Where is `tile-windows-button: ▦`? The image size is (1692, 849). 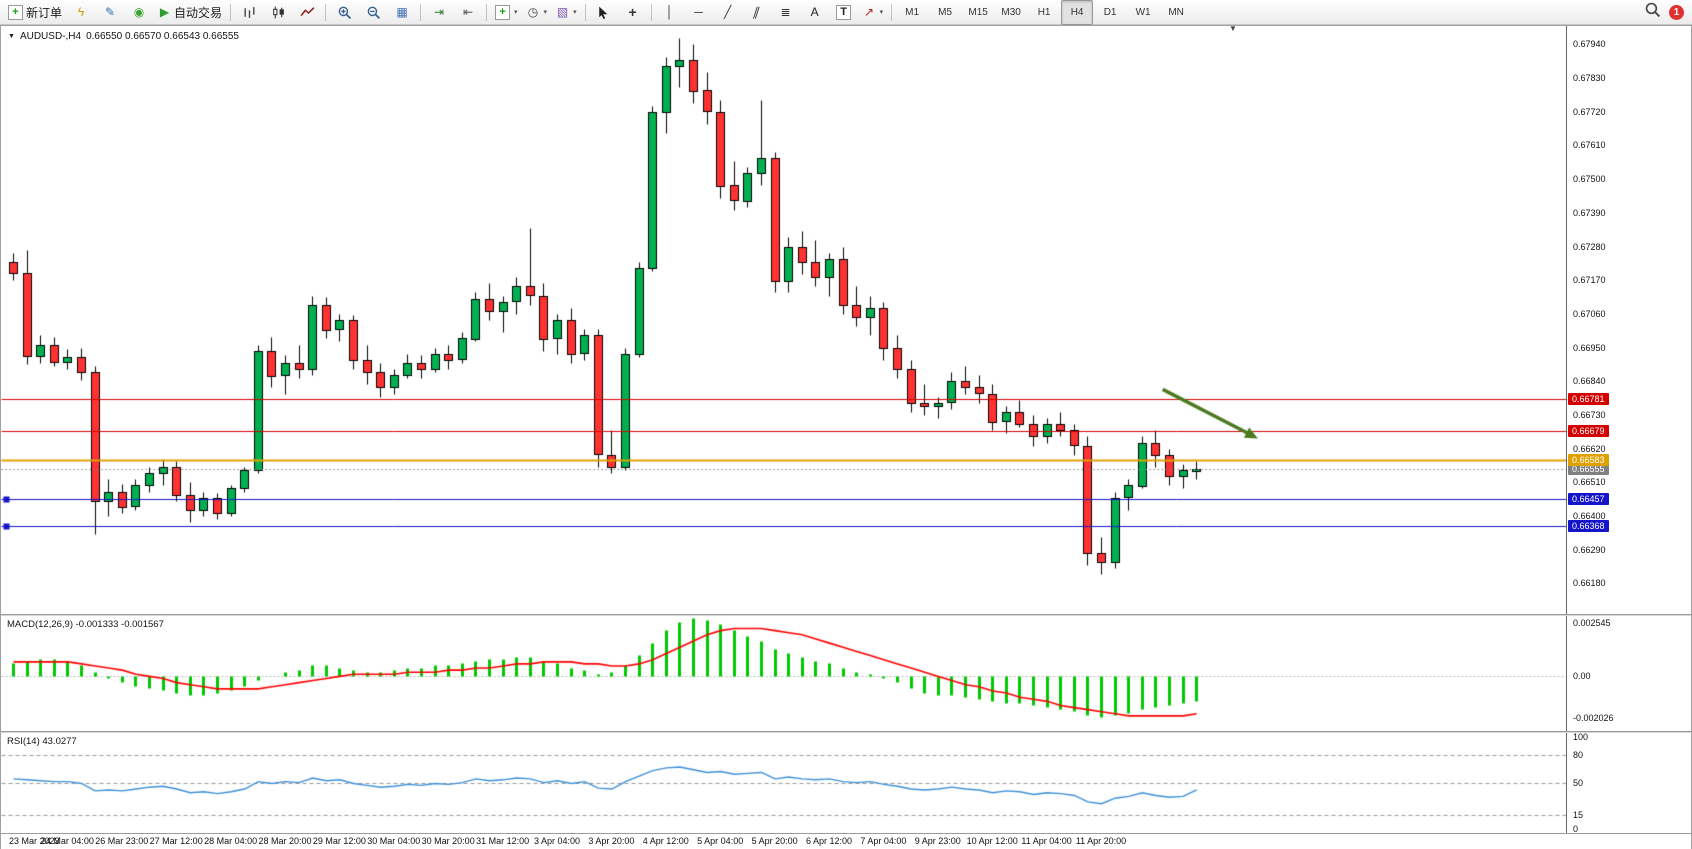
tile-windows-button: ▦ is located at coordinates (402, 12).